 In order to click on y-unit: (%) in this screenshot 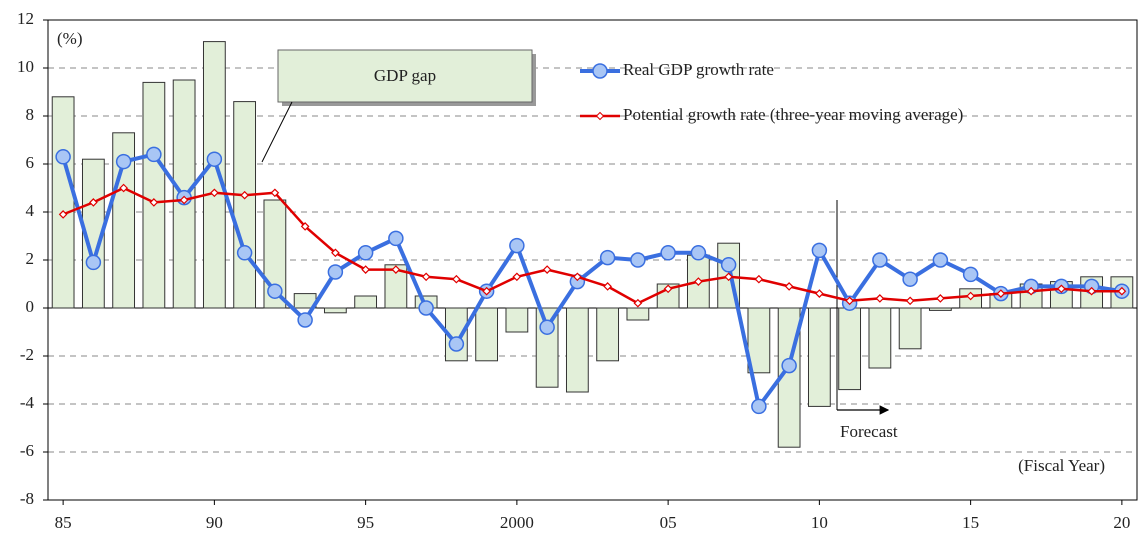, I will do `click(69, 38)`.